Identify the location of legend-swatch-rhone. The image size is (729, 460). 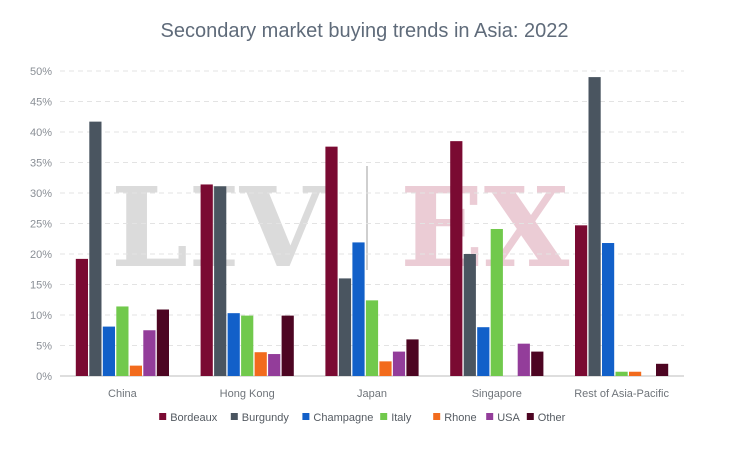
(437, 416).